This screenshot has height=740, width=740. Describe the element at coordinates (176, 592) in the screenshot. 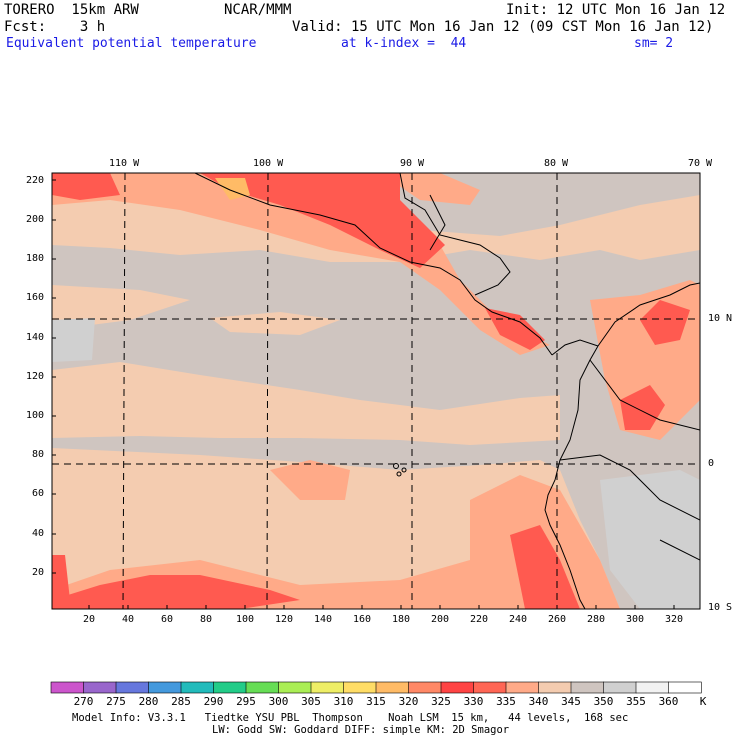

I see `field-red-south-coast` at that location.